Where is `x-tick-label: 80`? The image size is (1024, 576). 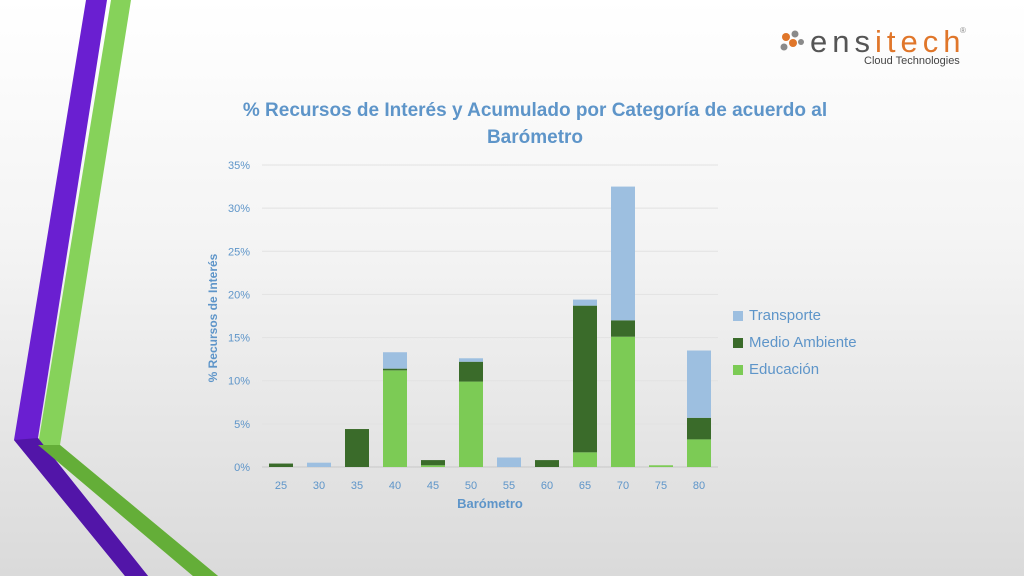
x-tick-label: 80 is located at coordinates (699, 486).